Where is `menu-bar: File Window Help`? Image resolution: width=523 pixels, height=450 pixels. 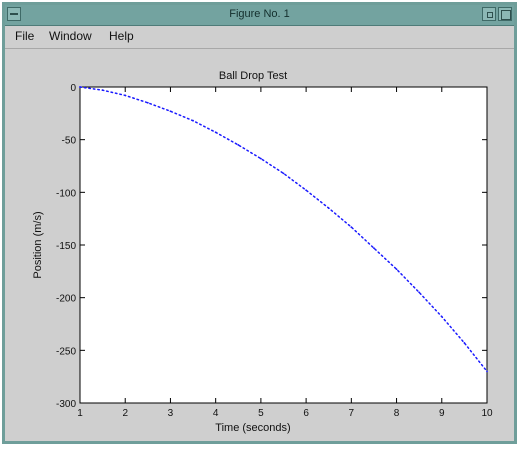 menu-bar: File Window Help is located at coordinates (259, 37).